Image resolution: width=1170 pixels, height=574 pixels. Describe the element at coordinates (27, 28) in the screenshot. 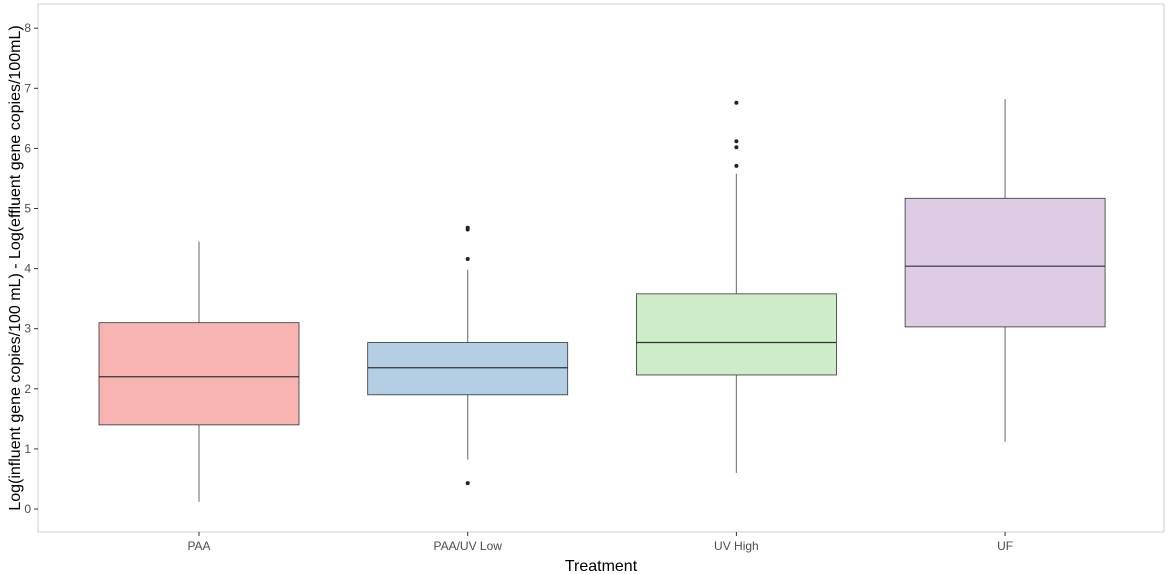

I see `y-tick-label: 8` at that location.